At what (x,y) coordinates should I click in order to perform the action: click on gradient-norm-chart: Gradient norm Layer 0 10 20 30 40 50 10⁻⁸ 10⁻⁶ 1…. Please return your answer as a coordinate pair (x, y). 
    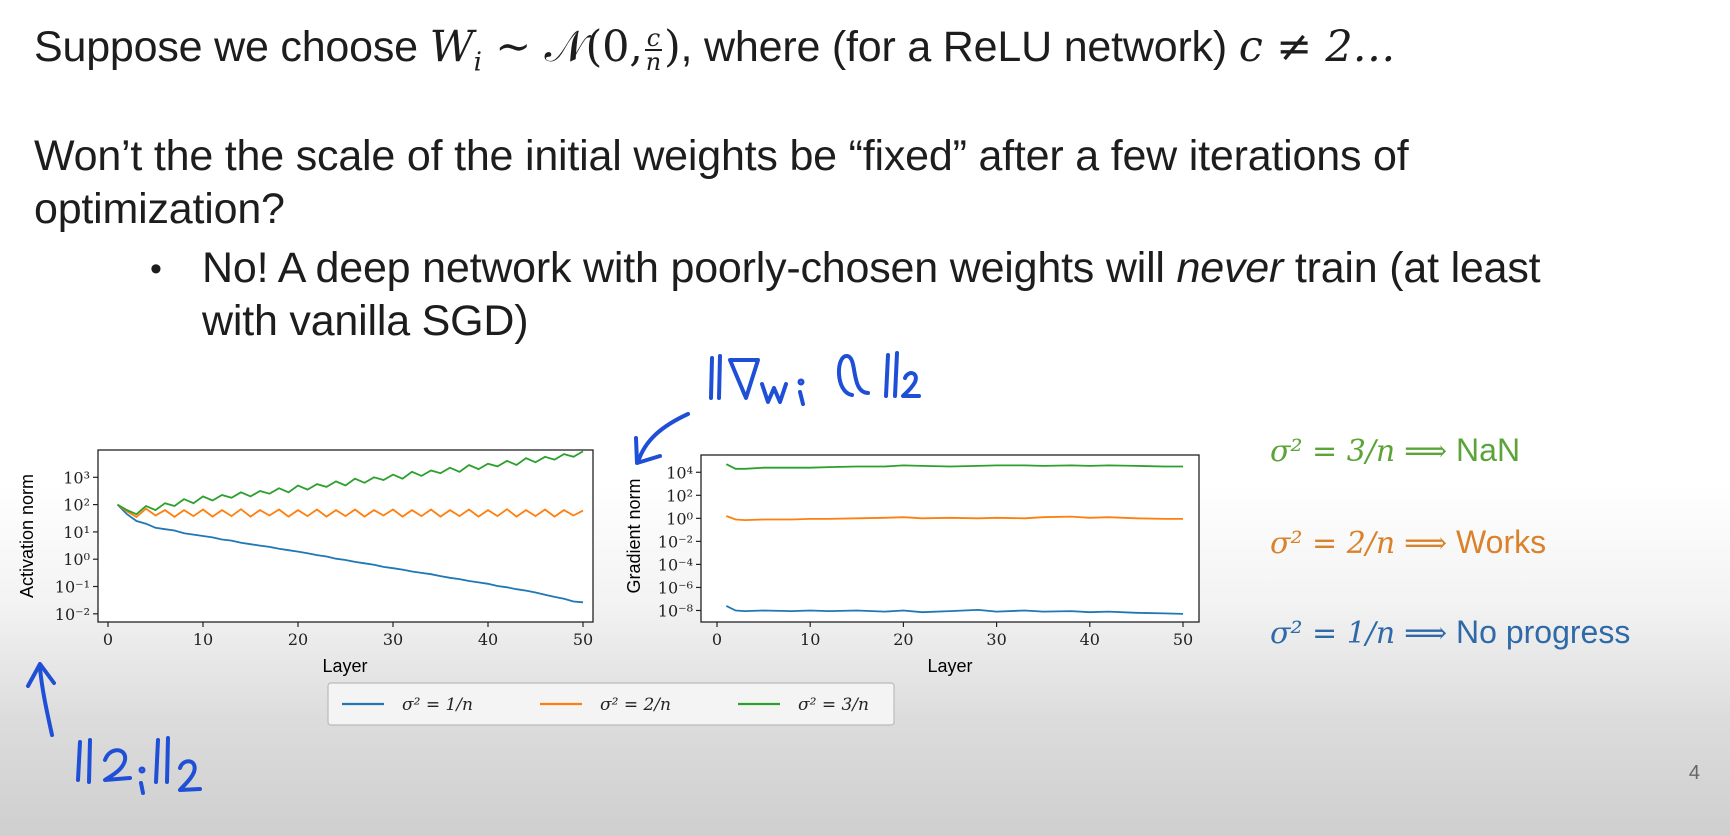
    Looking at the image, I should click on (912, 565).